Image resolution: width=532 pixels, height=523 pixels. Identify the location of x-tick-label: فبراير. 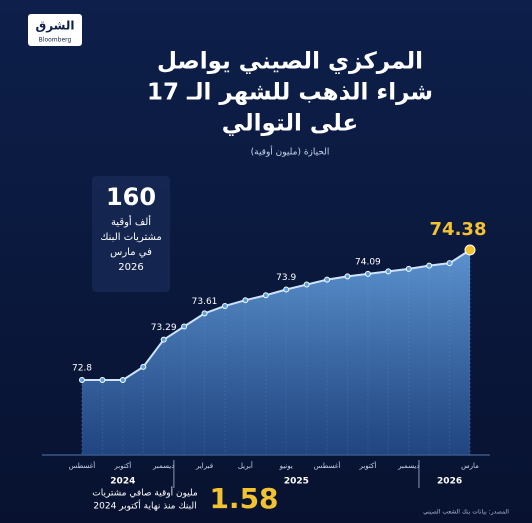
(204, 466).